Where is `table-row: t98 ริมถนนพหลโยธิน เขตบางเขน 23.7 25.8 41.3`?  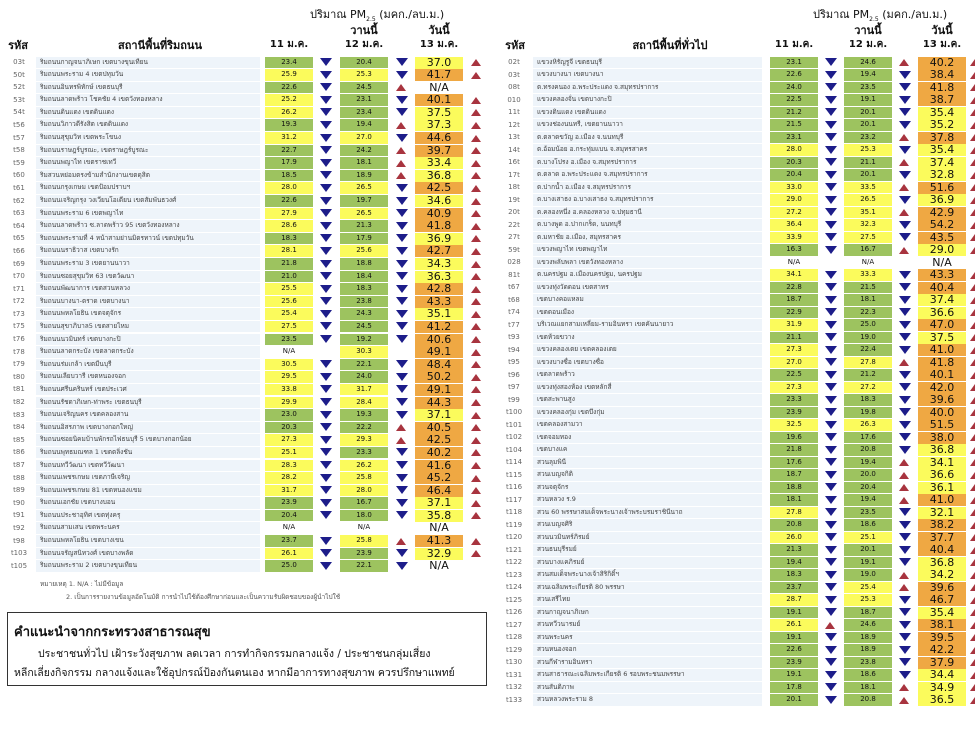
table-row: t98 ริมถนนพหลโยธิน เขตบางเขน 23.7 25.8 41.3 is located at coordinates (245, 541).